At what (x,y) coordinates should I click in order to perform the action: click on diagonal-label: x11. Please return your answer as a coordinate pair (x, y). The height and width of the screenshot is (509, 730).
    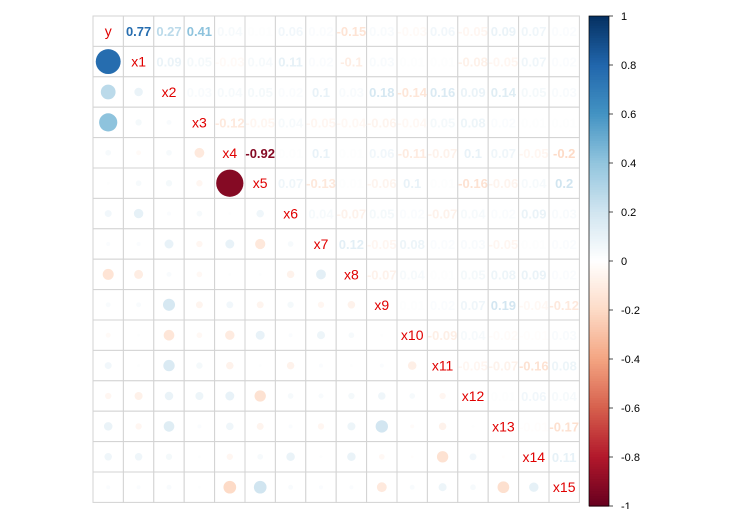
    Looking at the image, I should click on (443, 366).